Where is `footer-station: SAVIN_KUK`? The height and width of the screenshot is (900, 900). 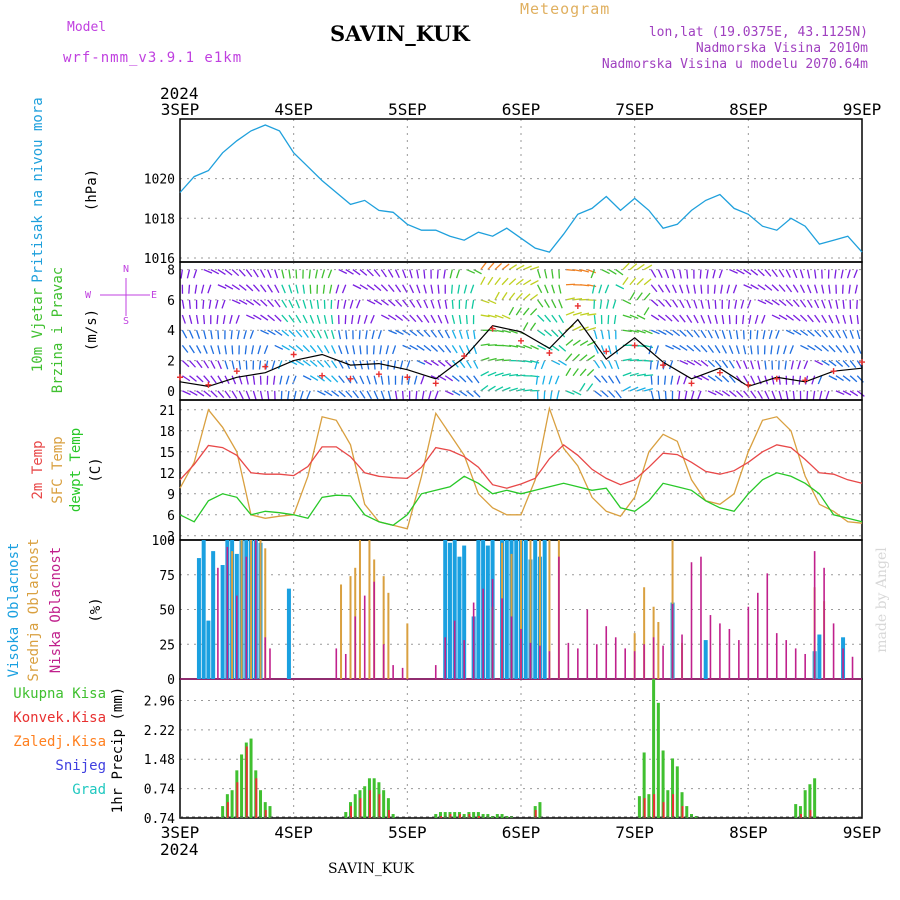 footer-station: SAVIN_KUK is located at coordinates (371, 869).